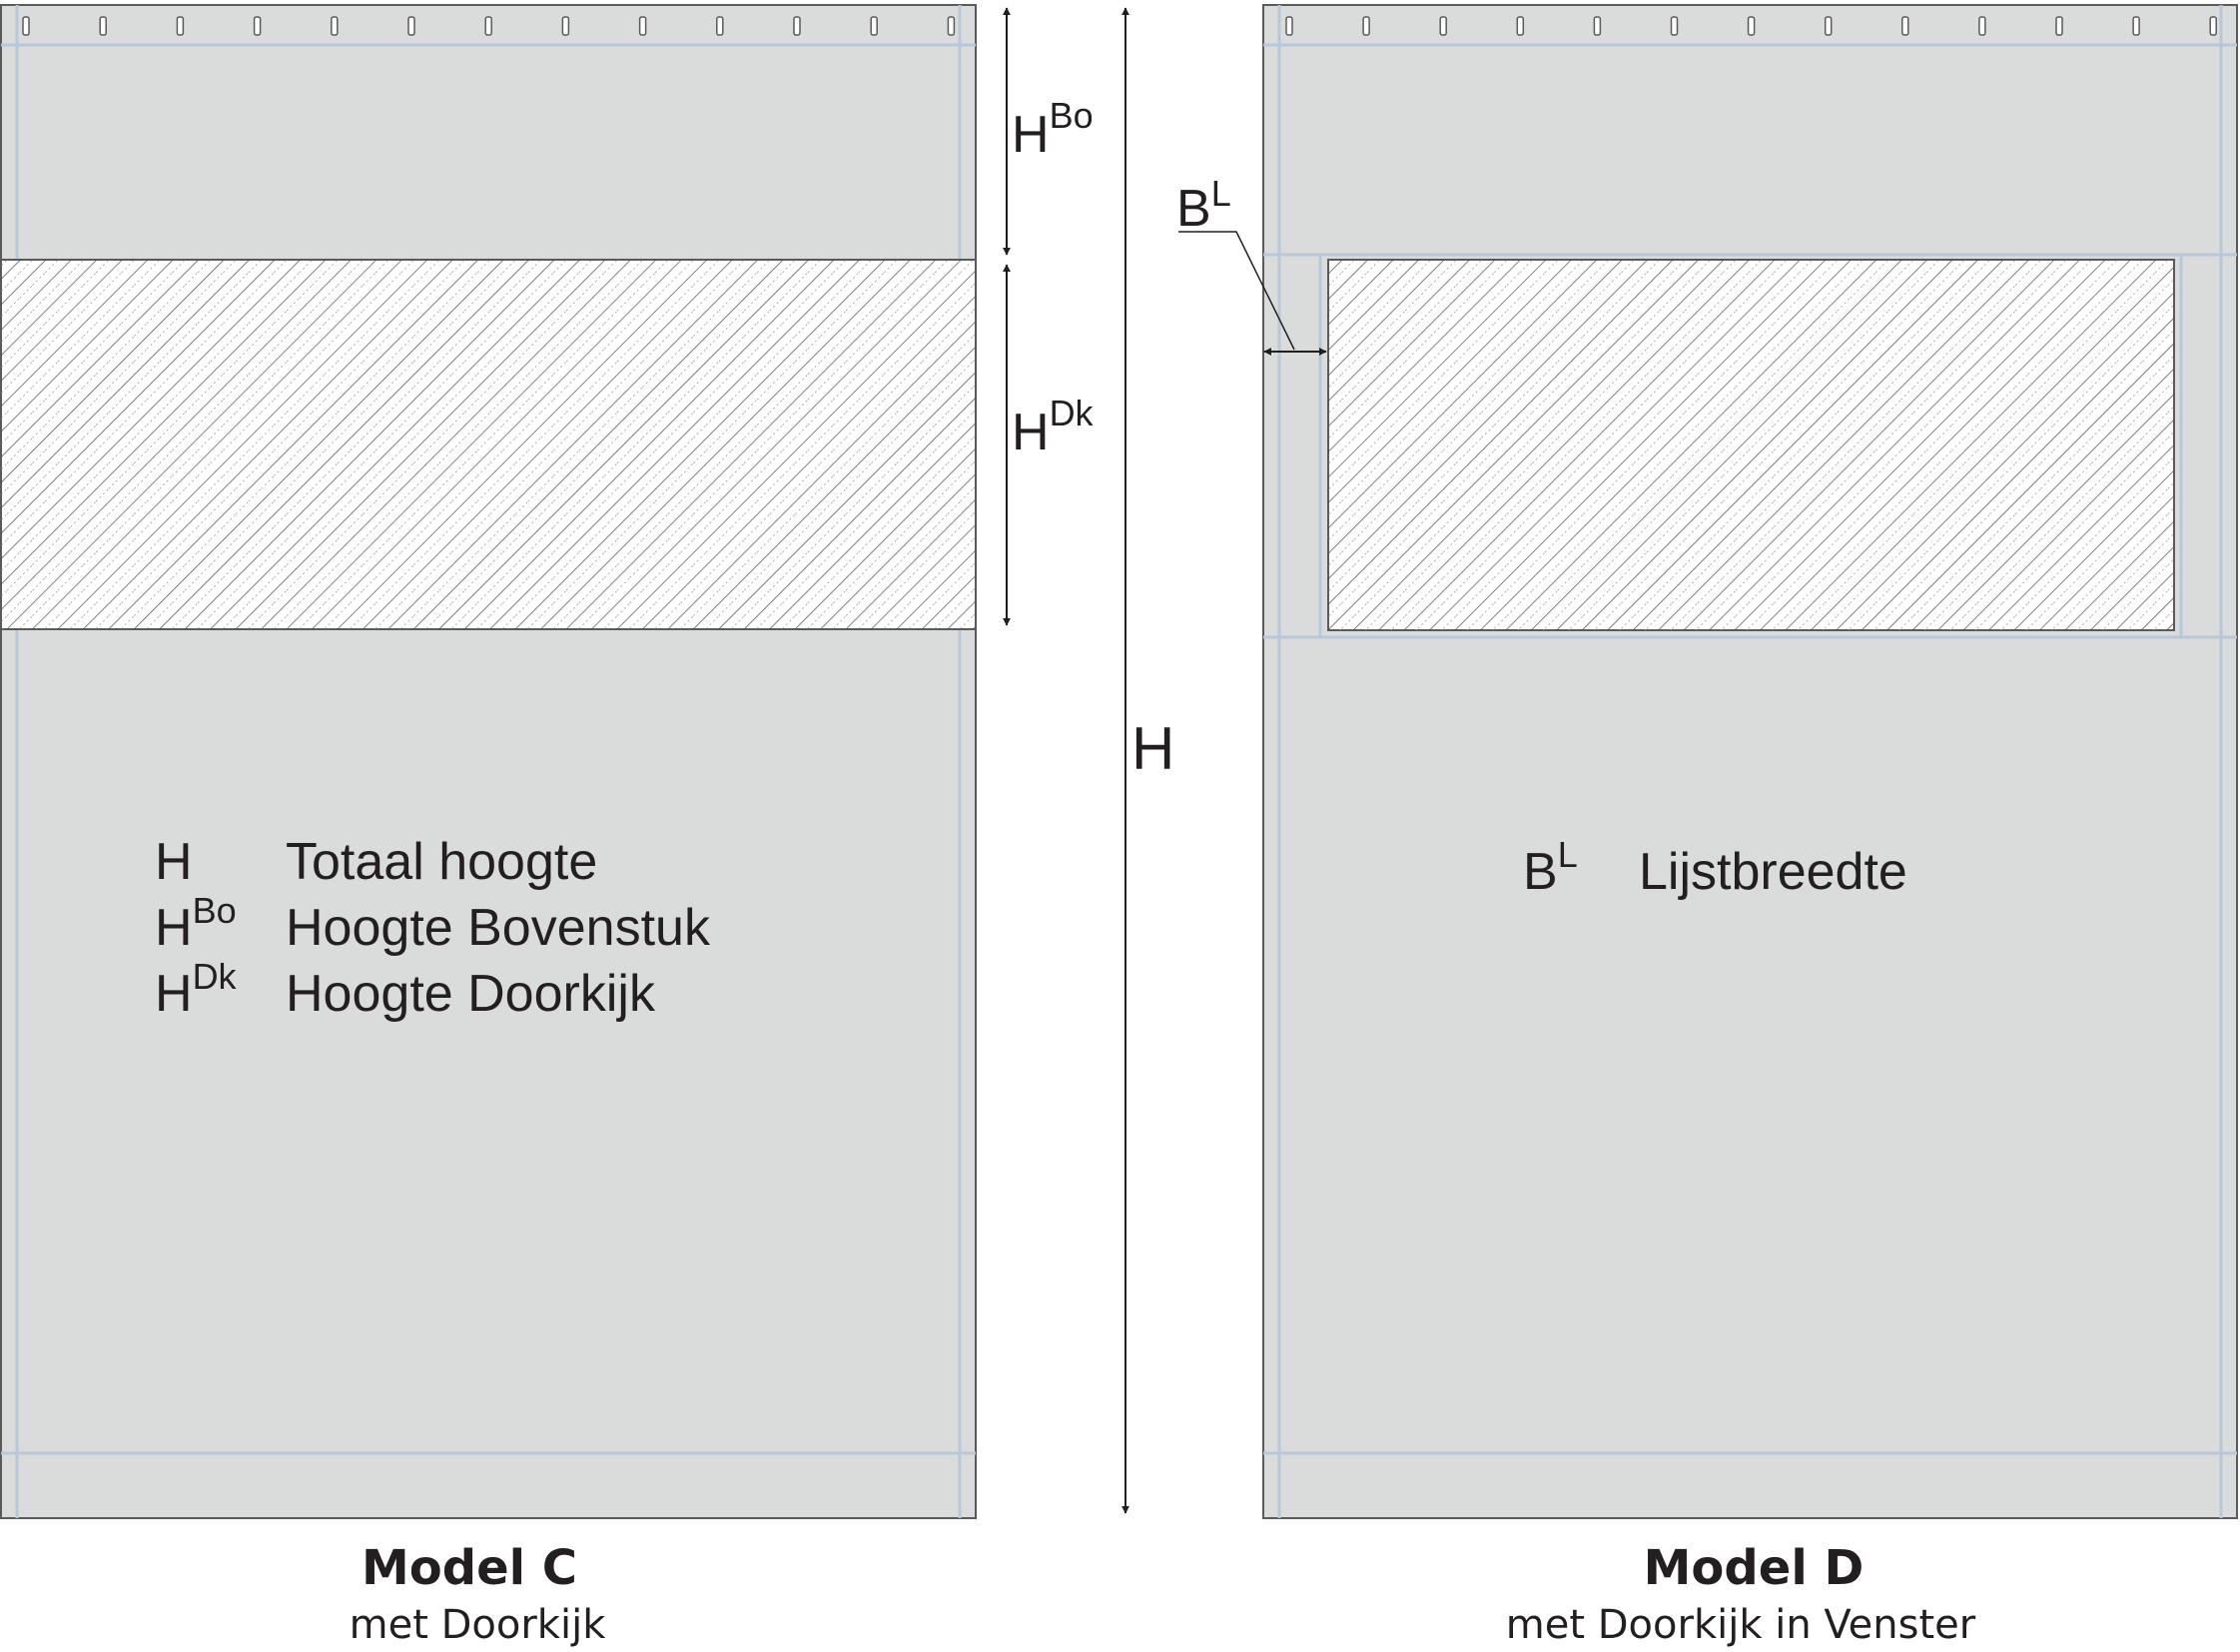 The width and height of the screenshot is (2240, 1652). I want to click on legend-c-row-3-symbol: HDk, so click(197, 989).